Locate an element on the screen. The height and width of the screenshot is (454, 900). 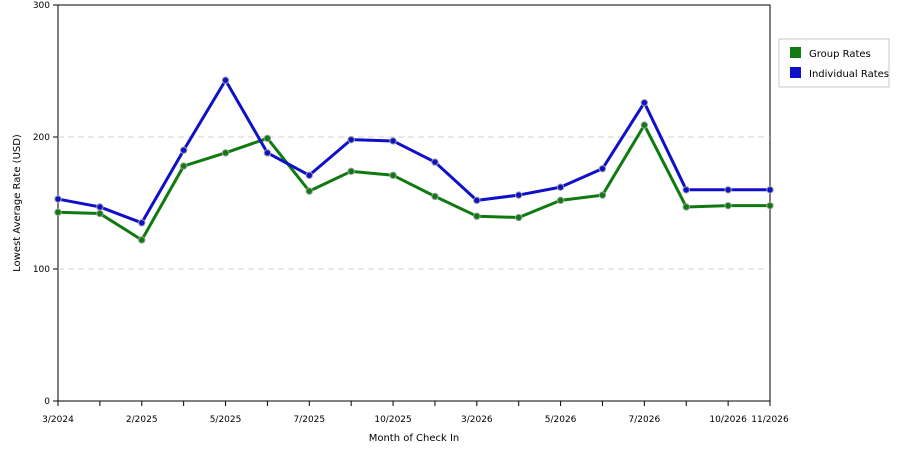
x-tick-label: 2/2025 is located at coordinates (142, 420).